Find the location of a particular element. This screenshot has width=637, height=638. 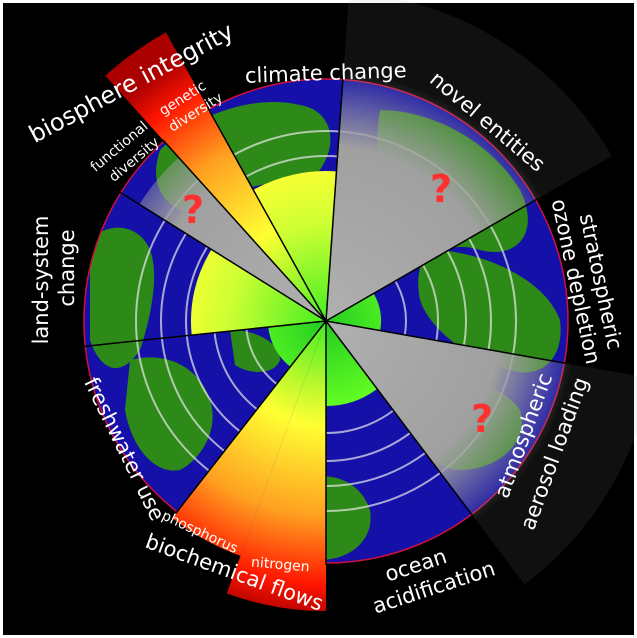

wedge-biosphere-integrity-functional is located at coordinates (232, 239).